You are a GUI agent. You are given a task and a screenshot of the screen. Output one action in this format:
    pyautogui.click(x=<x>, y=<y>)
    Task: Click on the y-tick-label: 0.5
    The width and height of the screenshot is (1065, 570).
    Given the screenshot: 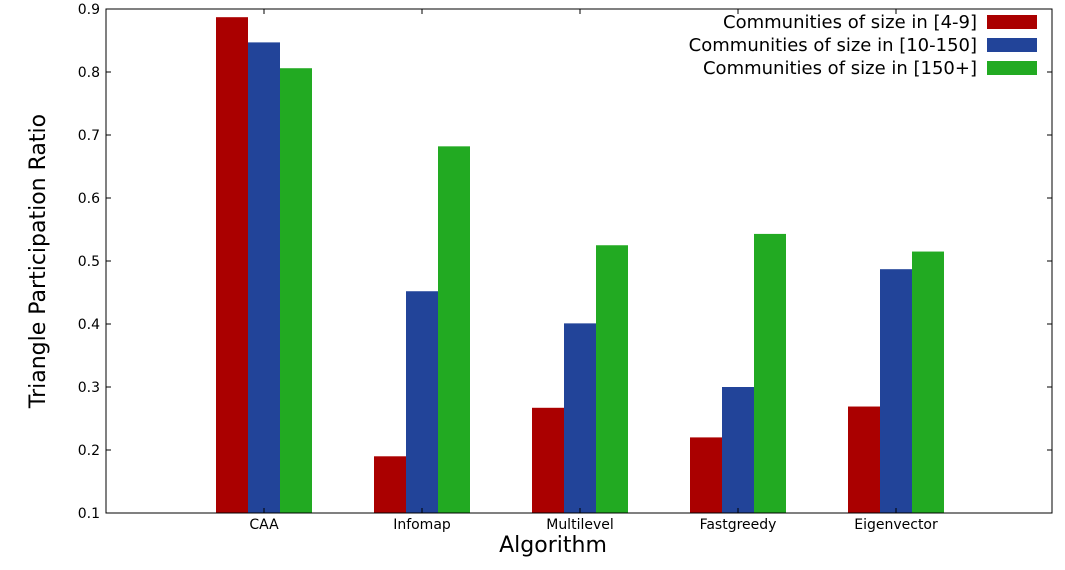 What is the action you would take?
    pyautogui.click(x=89, y=262)
    